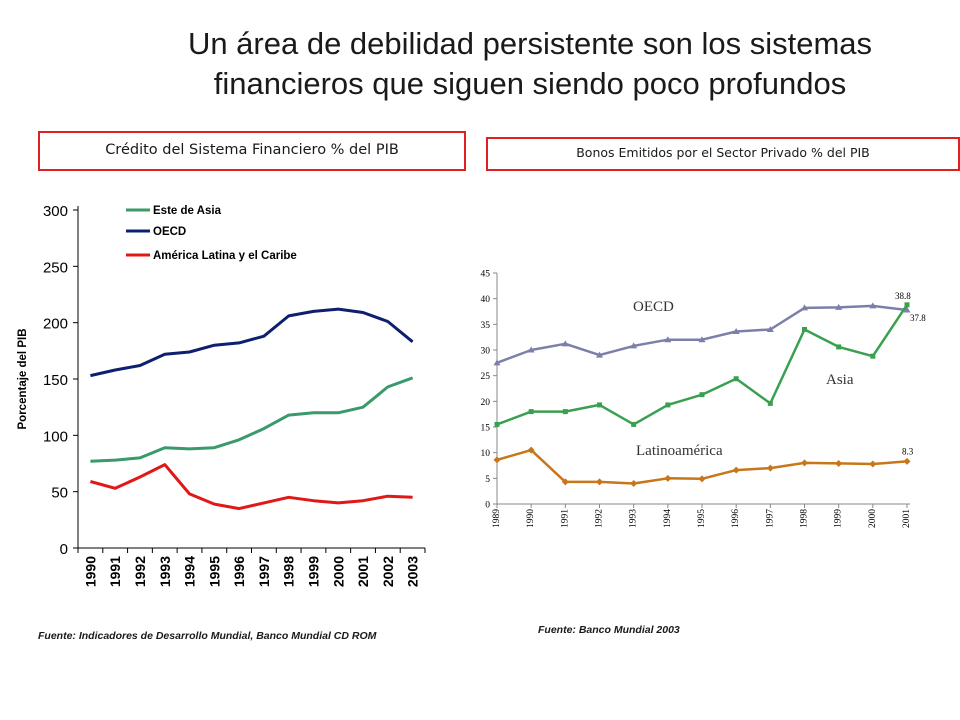 This screenshot has height=720, width=960. Describe the element at coordinates (55, 324) in the screenshot. I see `y-tick-label: 200` at that location.